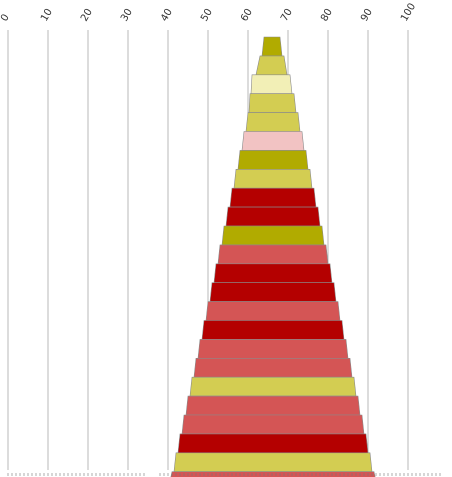  I want to click on tick-label-30: 30, so click(127, 15).